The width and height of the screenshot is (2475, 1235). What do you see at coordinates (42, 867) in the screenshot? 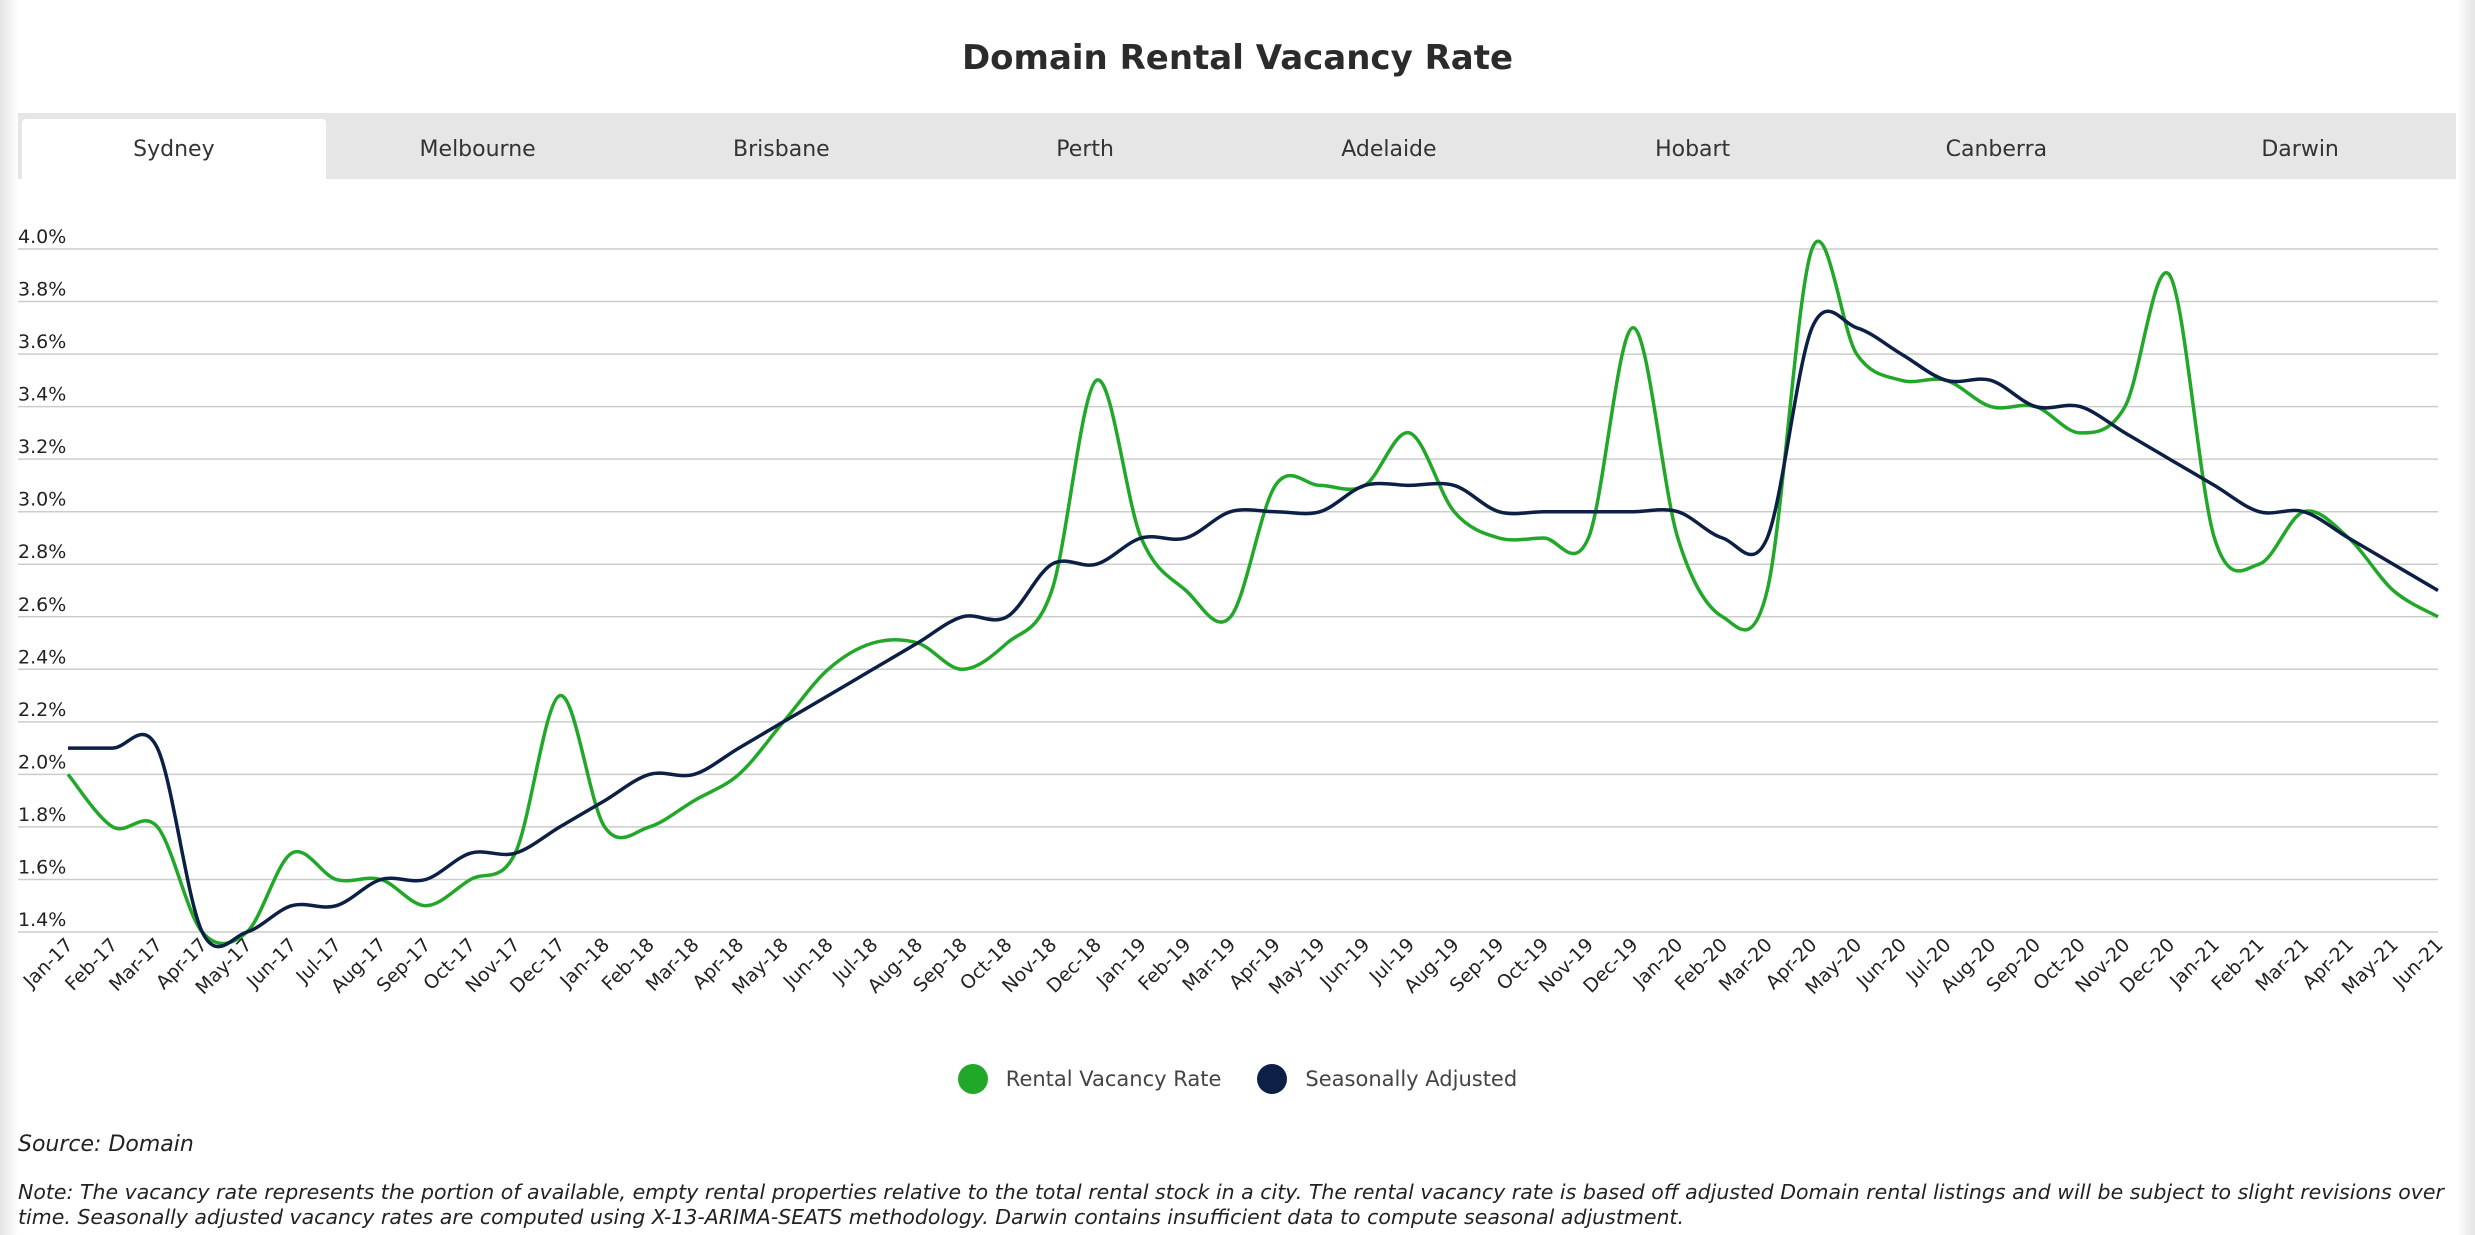
I see `y-tick-label: 1.6%` at bounding box center [42, 867].